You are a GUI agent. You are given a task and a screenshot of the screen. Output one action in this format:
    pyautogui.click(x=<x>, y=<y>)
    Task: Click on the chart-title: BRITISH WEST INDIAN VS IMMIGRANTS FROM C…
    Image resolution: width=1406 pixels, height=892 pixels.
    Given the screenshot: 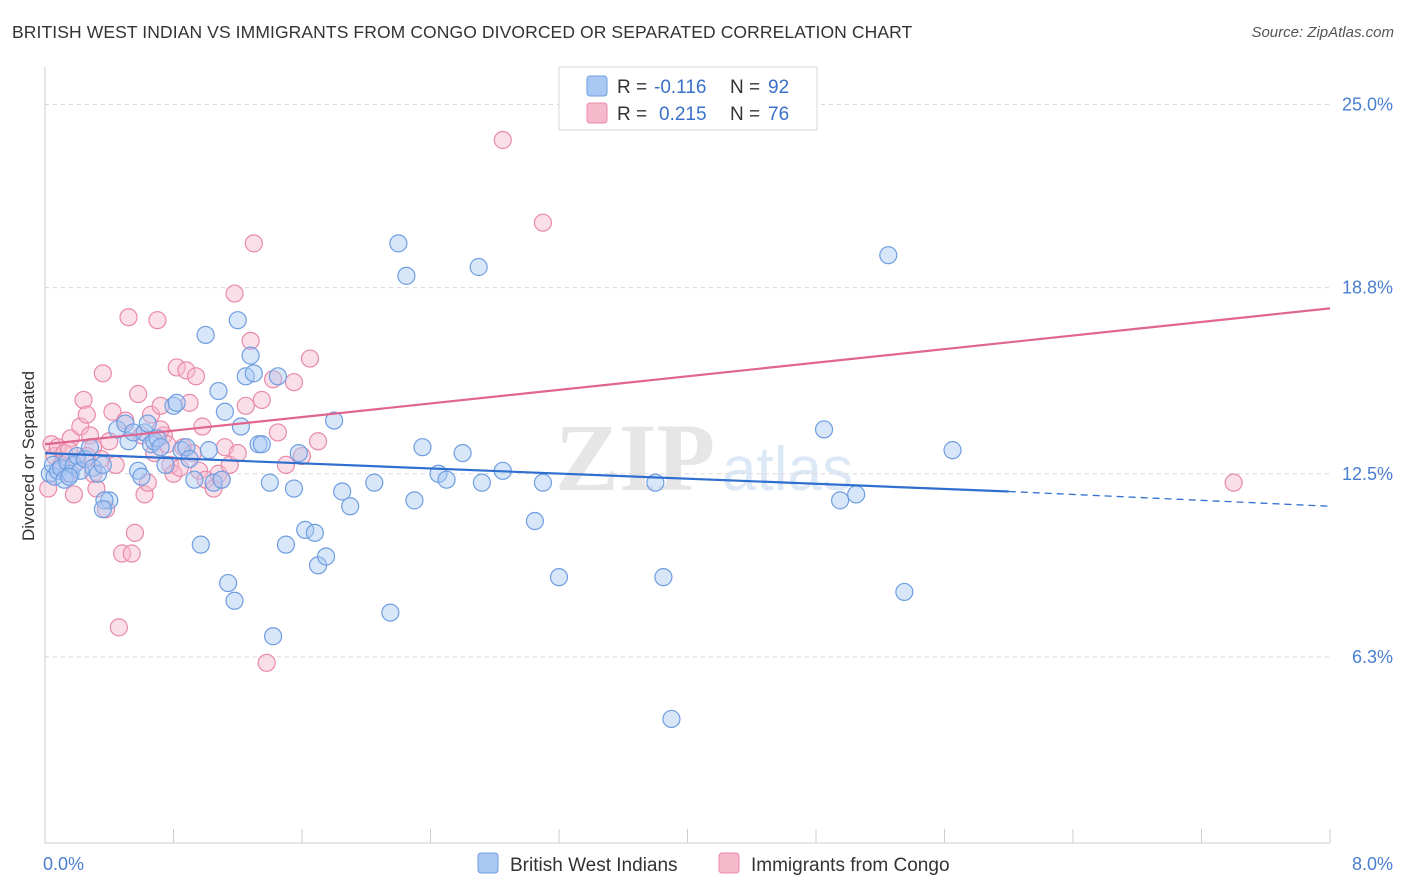 What is the action you would take?
    pyautogui.click(x=462, y=32)
    